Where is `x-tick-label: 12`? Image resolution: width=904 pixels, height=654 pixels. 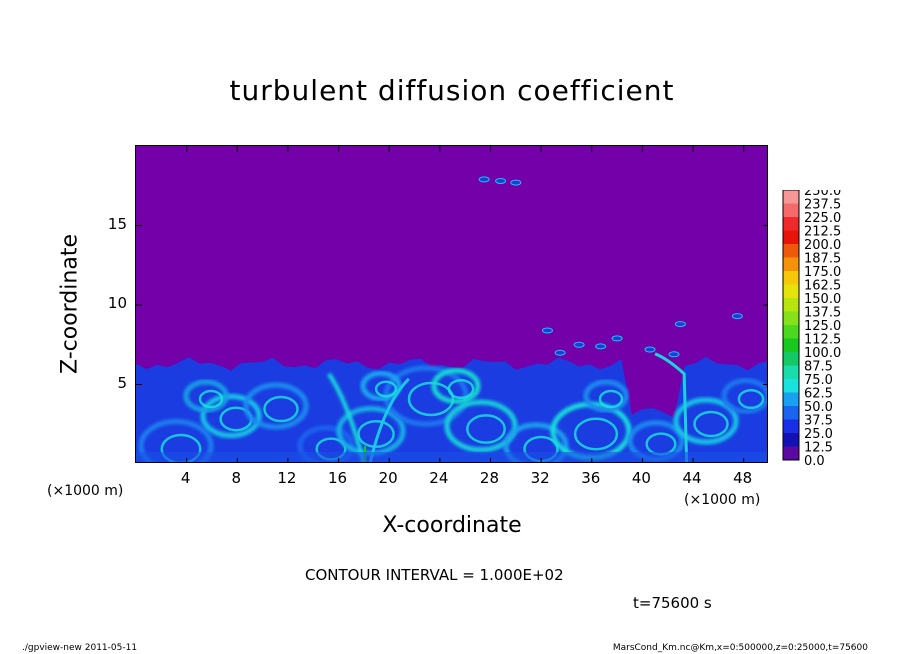 x-tick-label: 12 is located at coordinates (287, 478).